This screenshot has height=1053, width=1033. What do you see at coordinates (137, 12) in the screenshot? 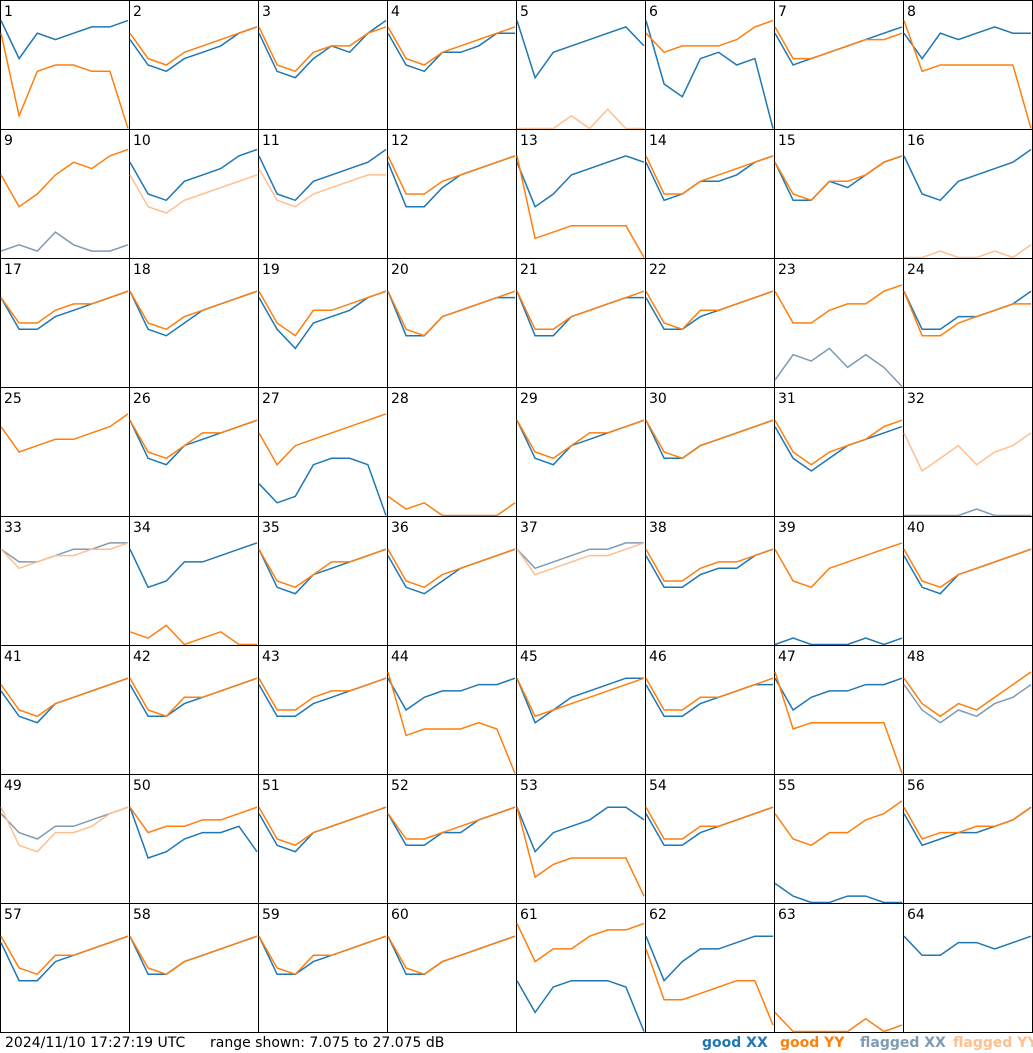
I see `panel-label: 2` at bounding box center [137, 12].